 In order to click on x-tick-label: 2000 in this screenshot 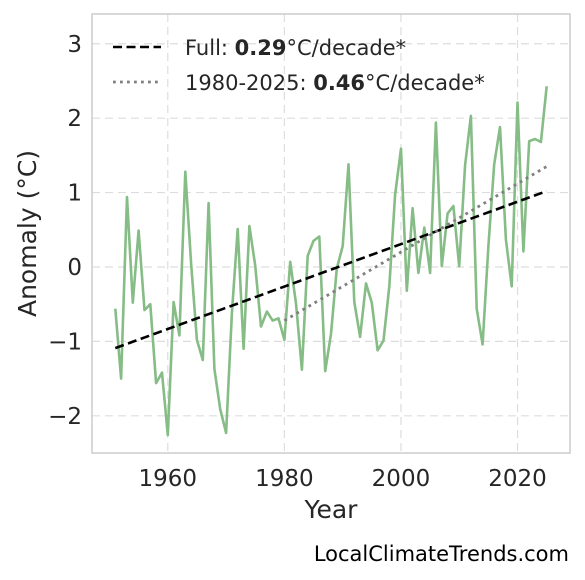, I will do `click(401, 479)`.